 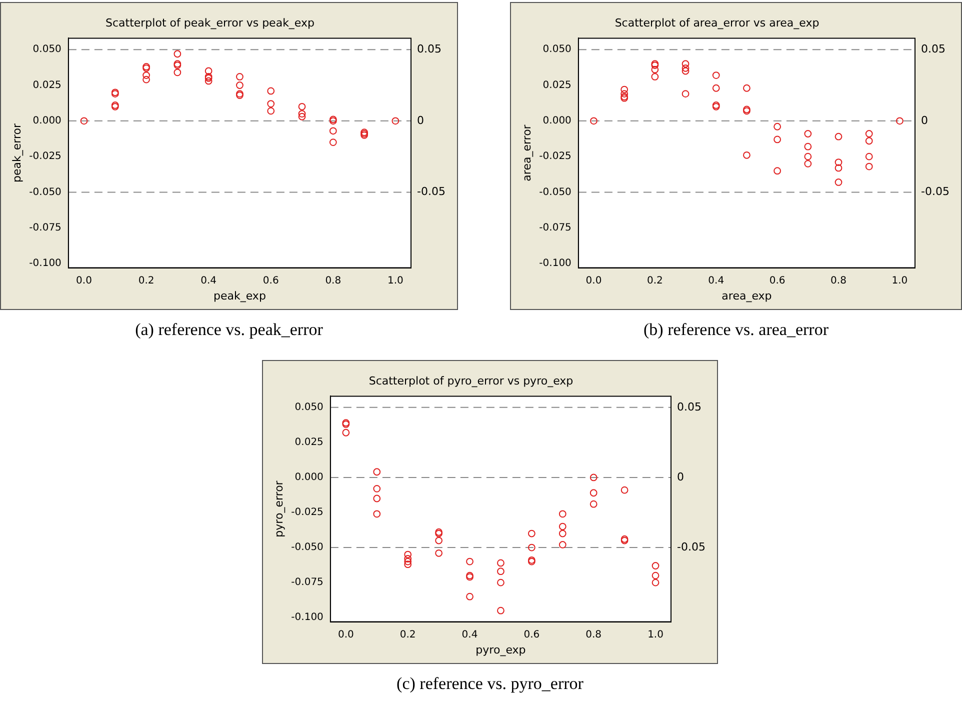 What do you see at coordinates (527, 153) in the screenshot?
I see `y-axis-title: area_error` at bounding box center [527, 153].